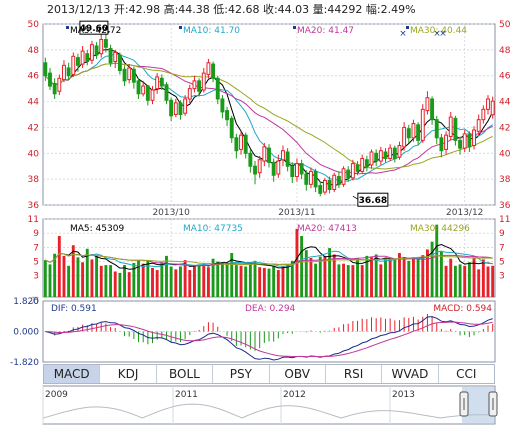 The height and width of the screenshot is (431, 515). Describe the element at coordinates (298, 374) in the screenshot. I see `tab-obv: OBV` at that location.